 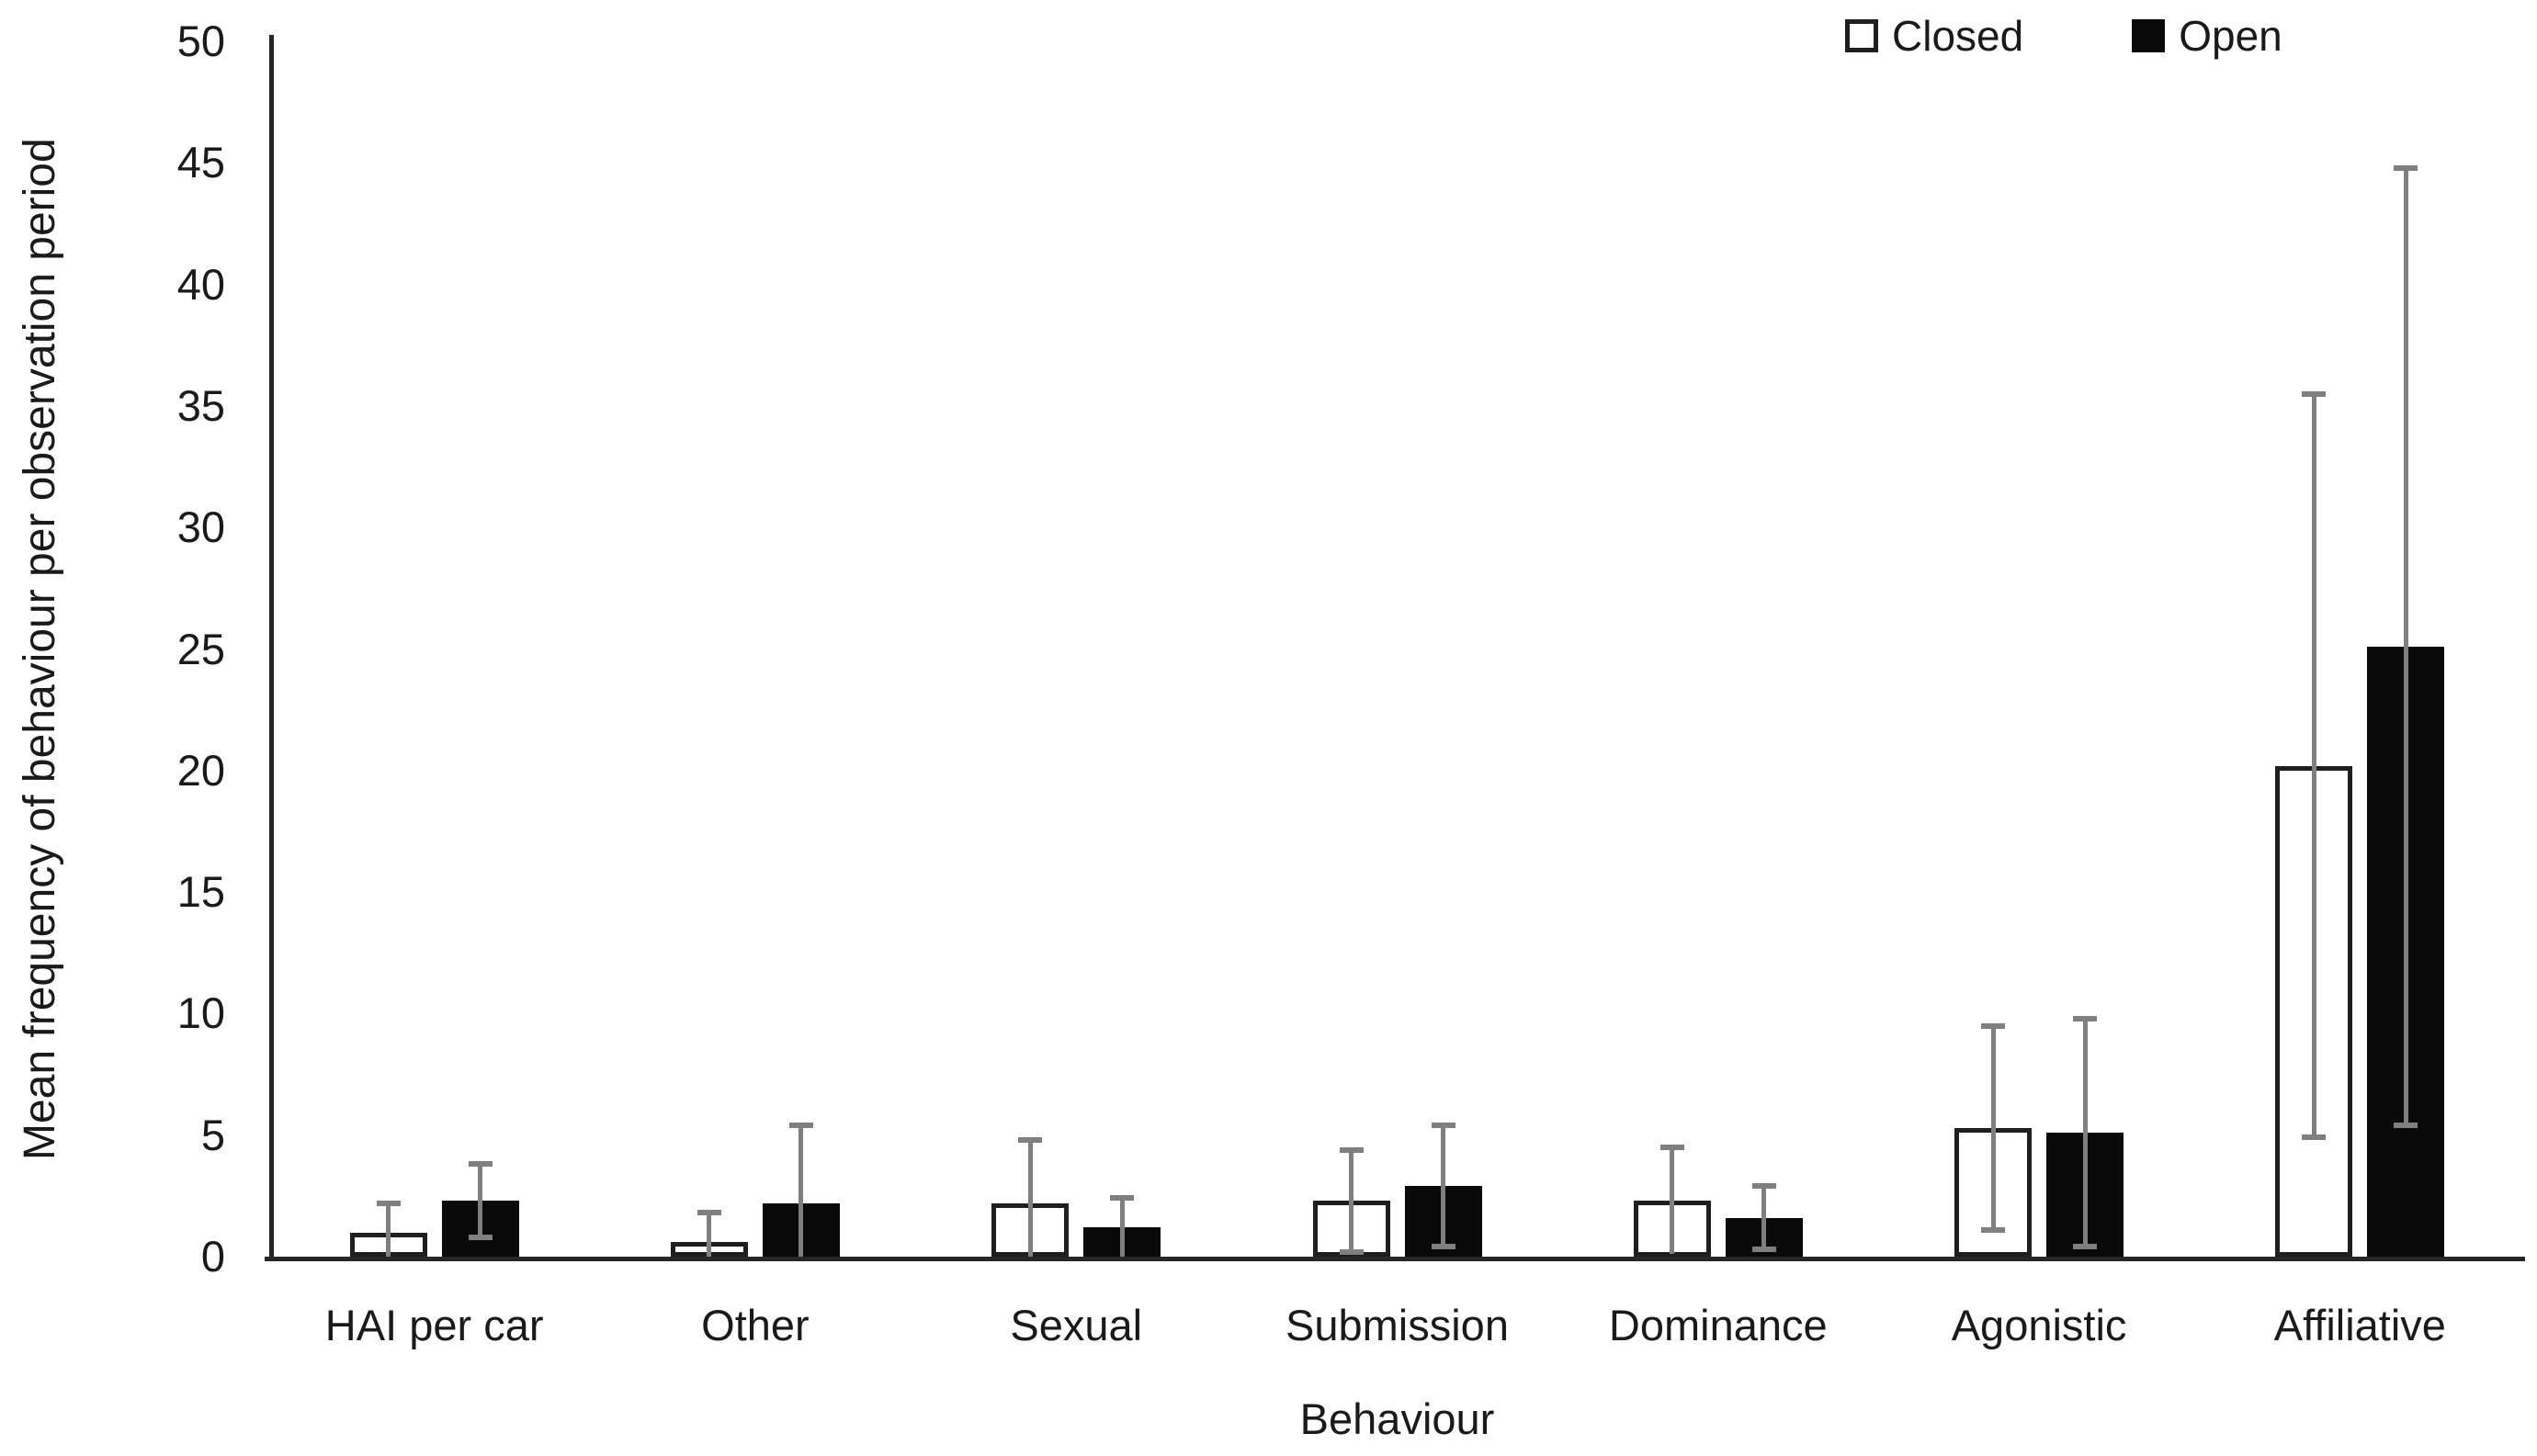 What do you see at coordinates (200, 162) in the screenshot?
I see `y-tick-label: 45` at bounding box center [200, 162].